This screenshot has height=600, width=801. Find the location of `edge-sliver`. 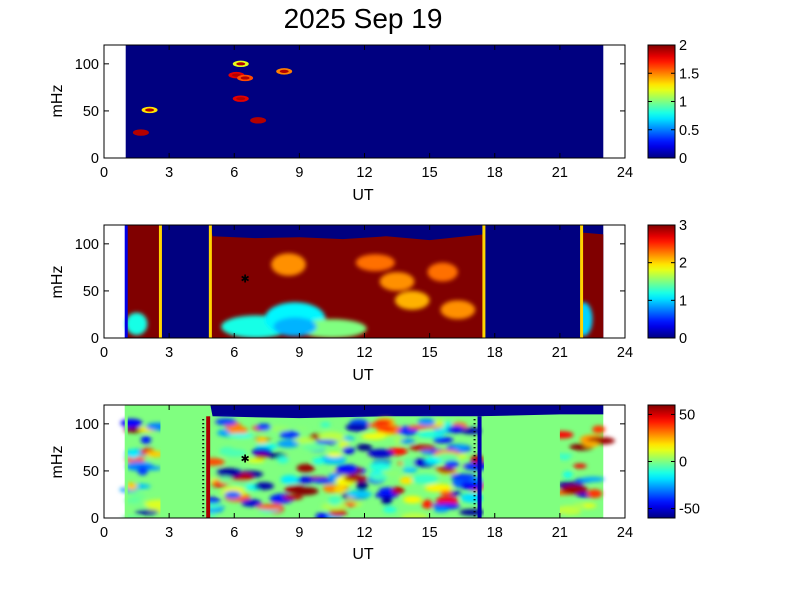

edge-sliver is located at coordinates (126, 461).